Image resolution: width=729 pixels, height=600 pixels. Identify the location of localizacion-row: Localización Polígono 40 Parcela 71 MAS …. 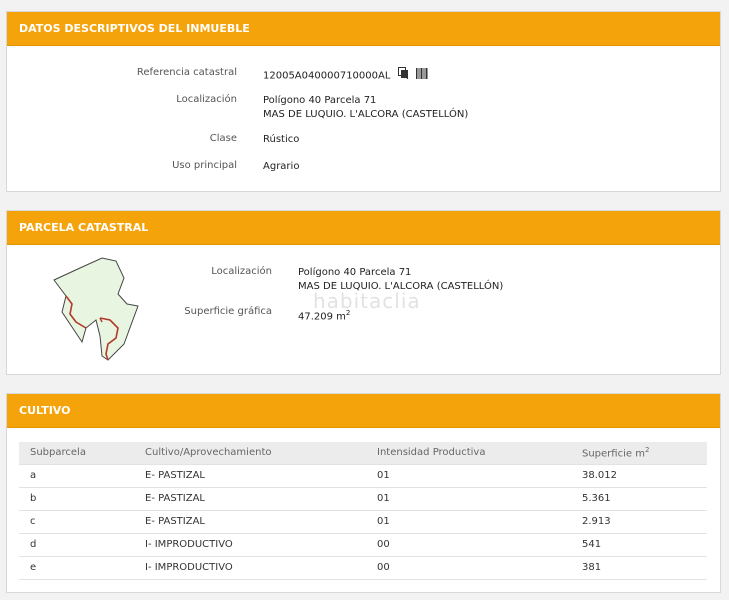
(237, 108).